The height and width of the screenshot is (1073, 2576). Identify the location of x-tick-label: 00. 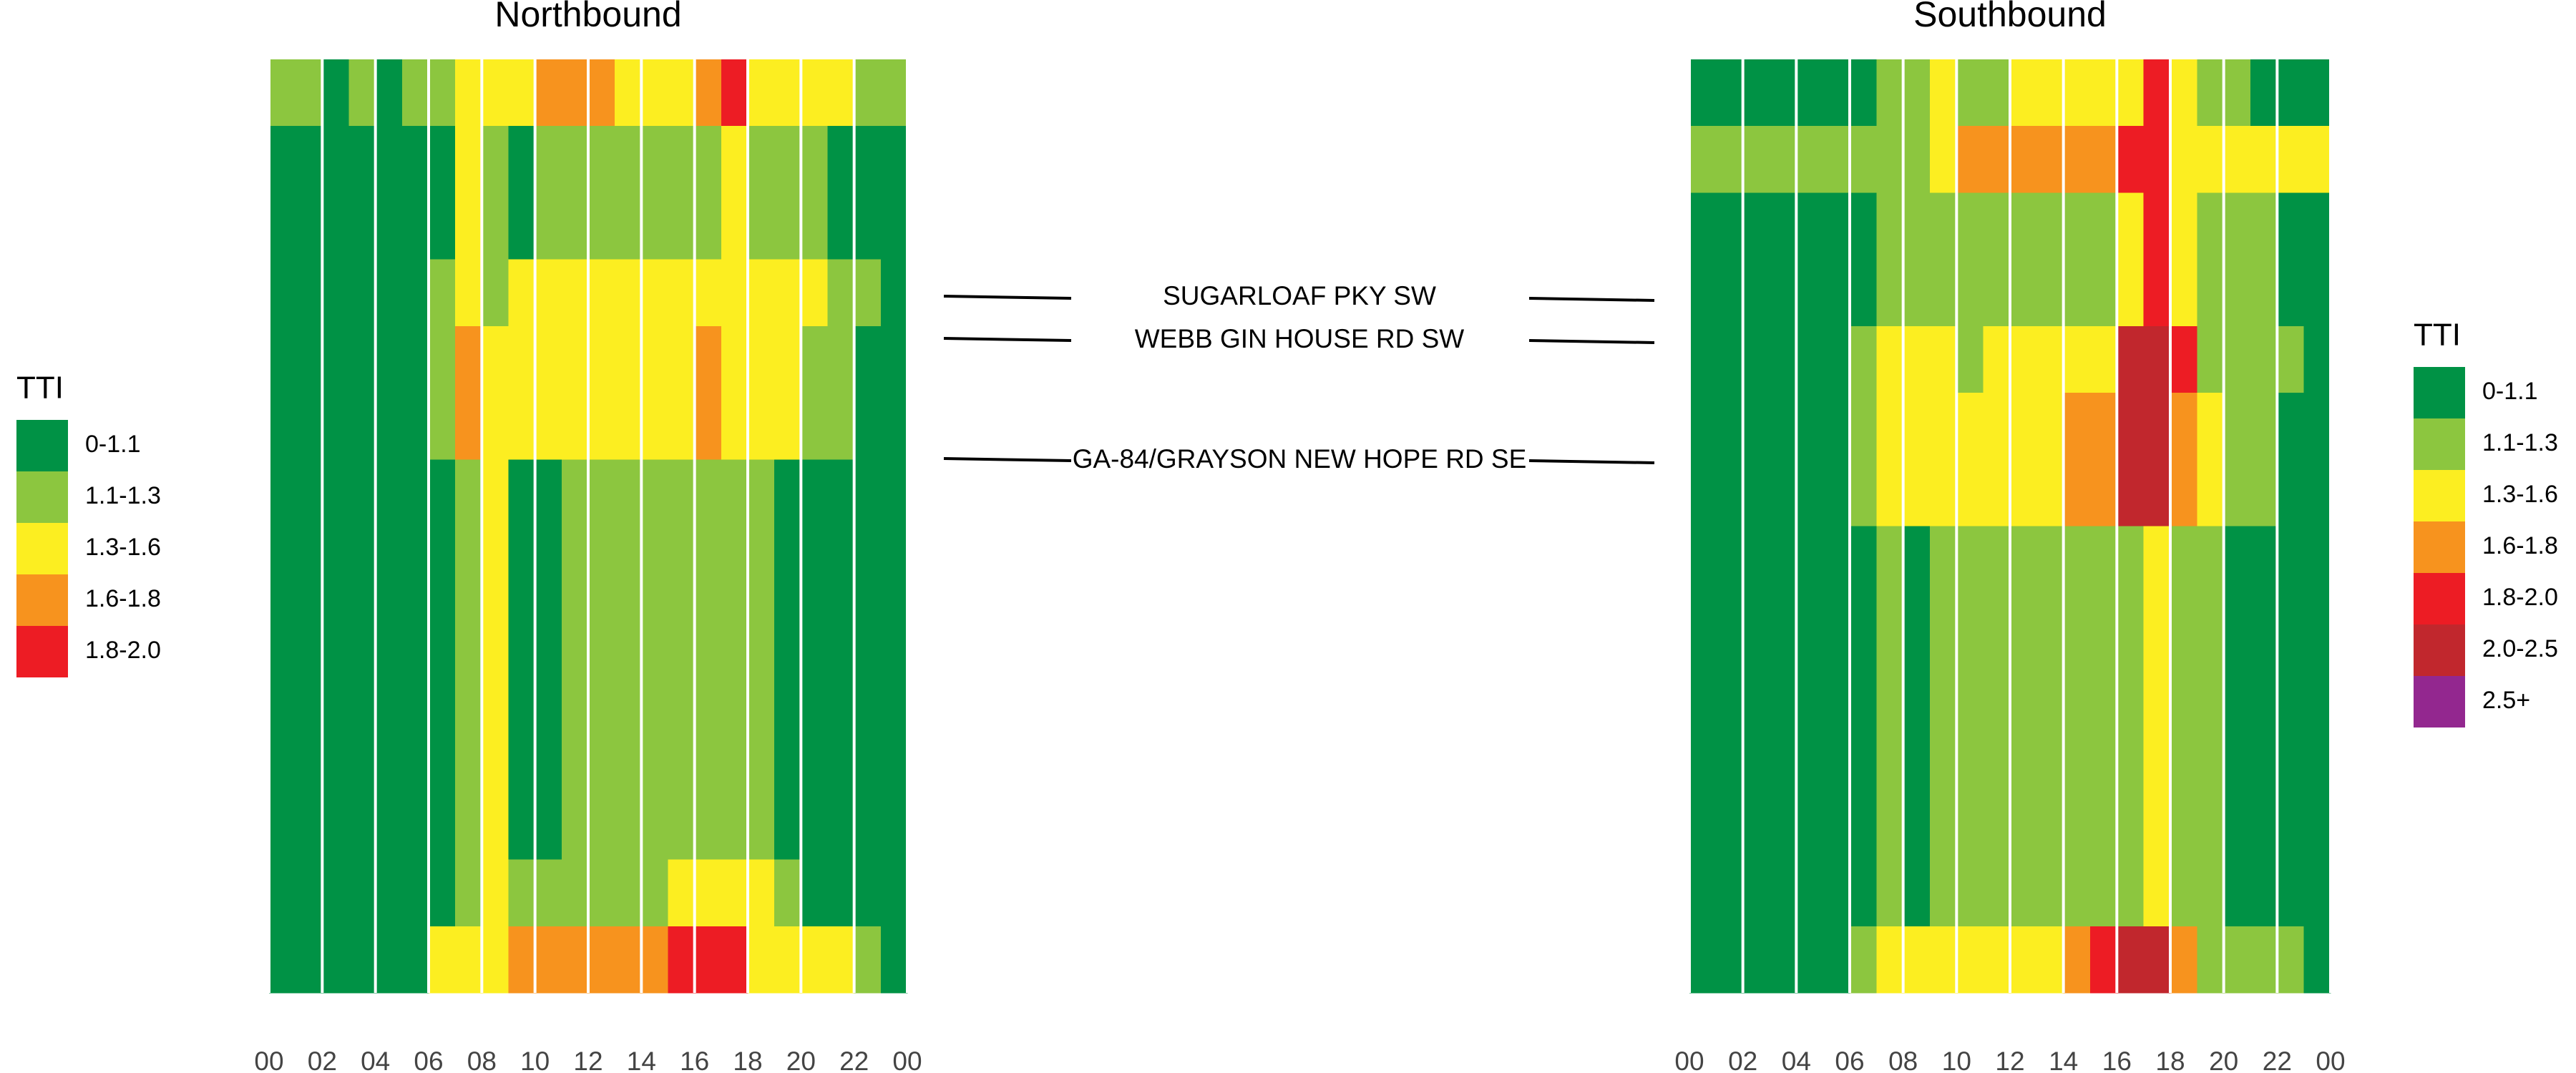
(1689, 1060).